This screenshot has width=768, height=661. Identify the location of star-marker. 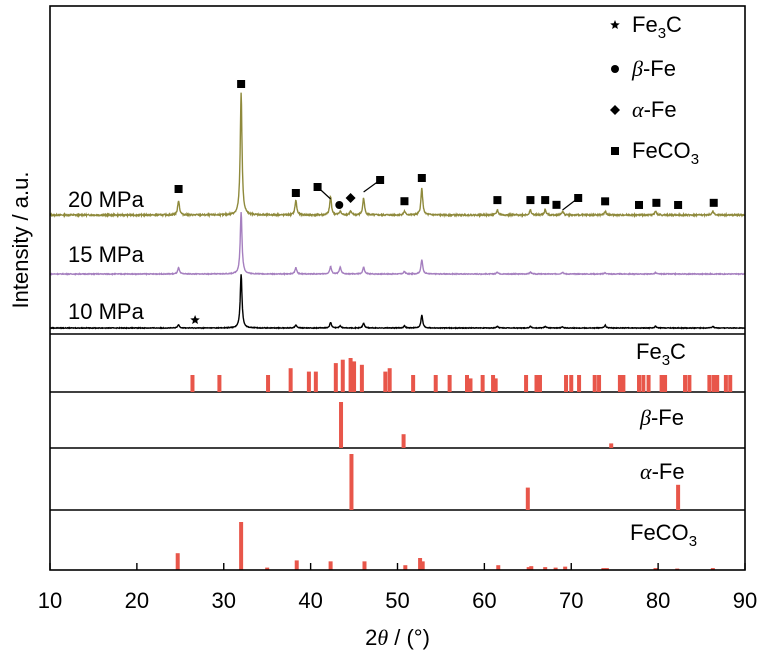
(195, 319).